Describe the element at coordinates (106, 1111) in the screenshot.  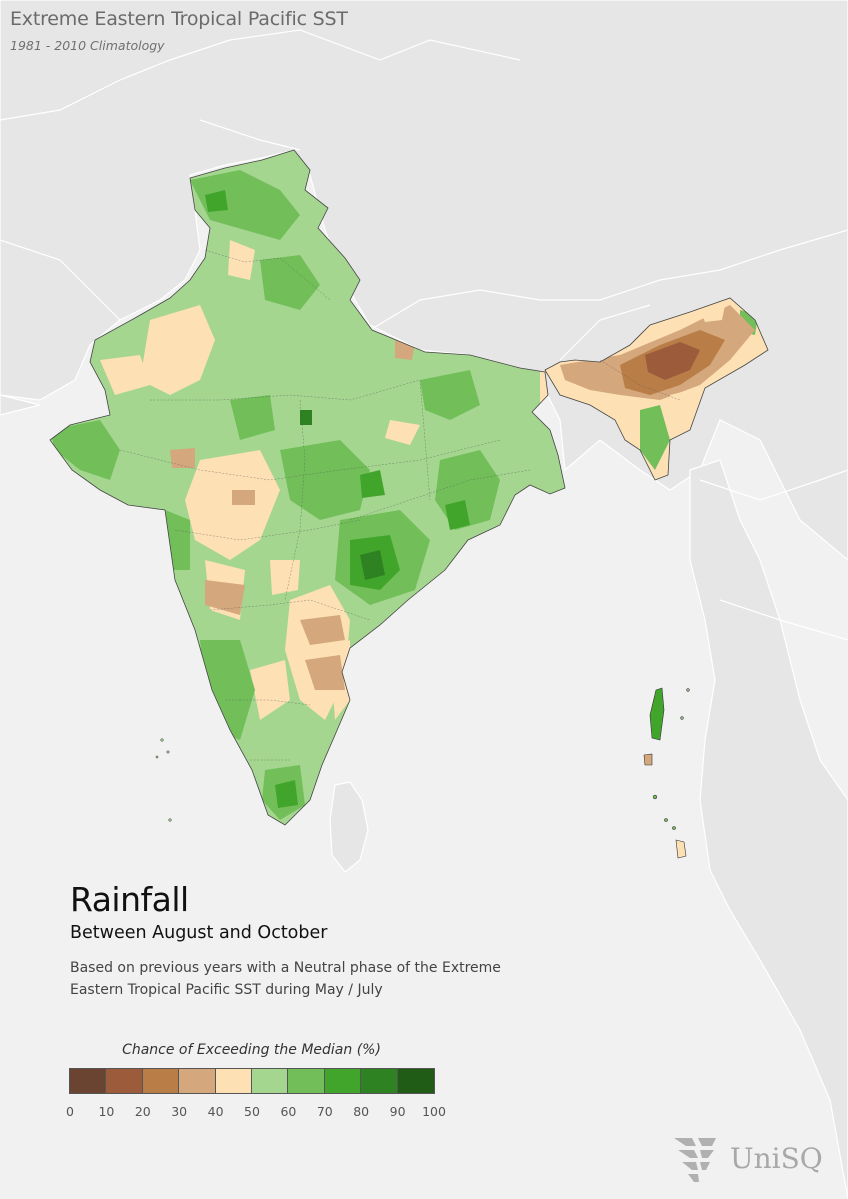
I see `legend-tick-label: 10` at that location.